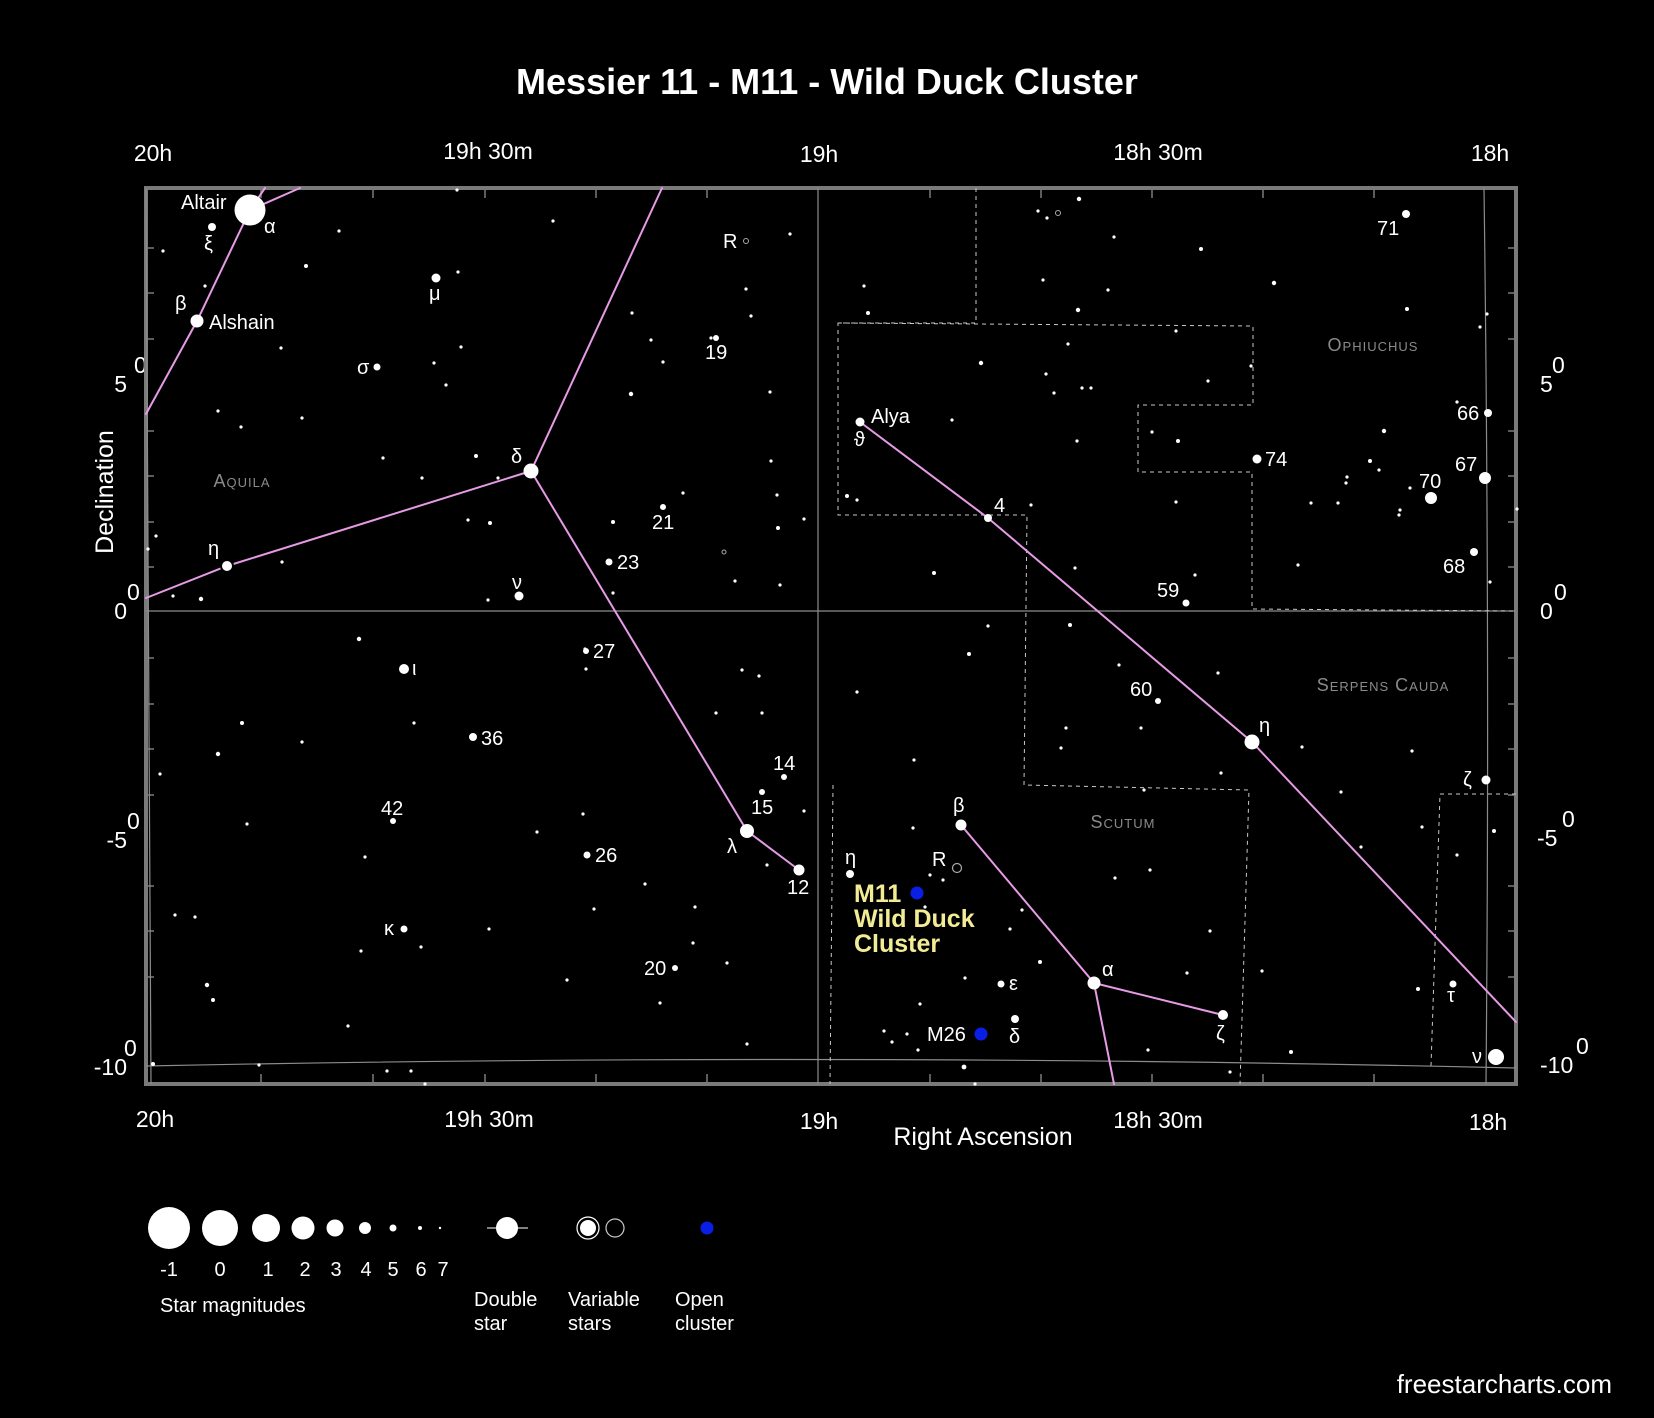 The width and height of the screenshot is (1654, 1418). I want to click on label-27-aql: 27, so click(604, 652).